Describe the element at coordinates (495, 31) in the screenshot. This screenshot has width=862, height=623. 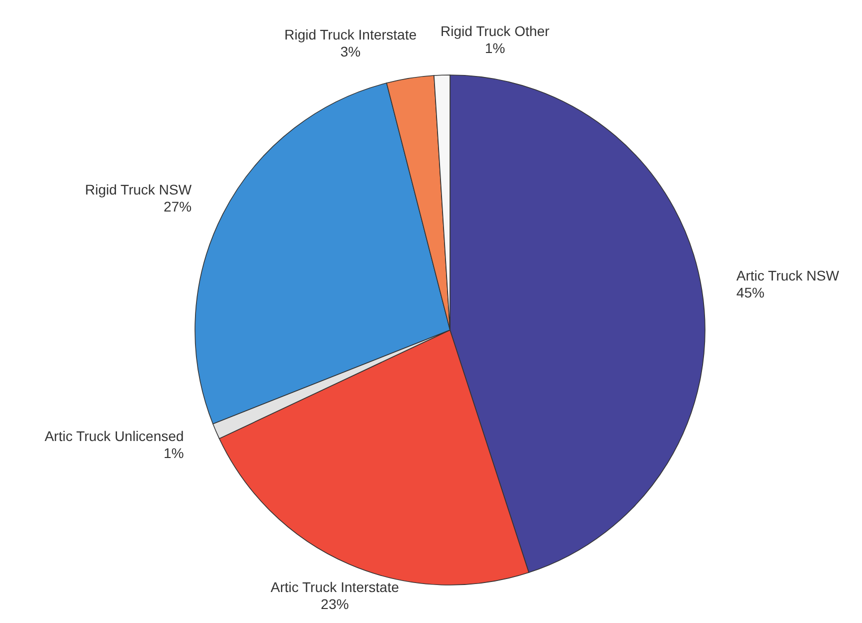
I see `slice-label: Rigid Truck Other` at that location.